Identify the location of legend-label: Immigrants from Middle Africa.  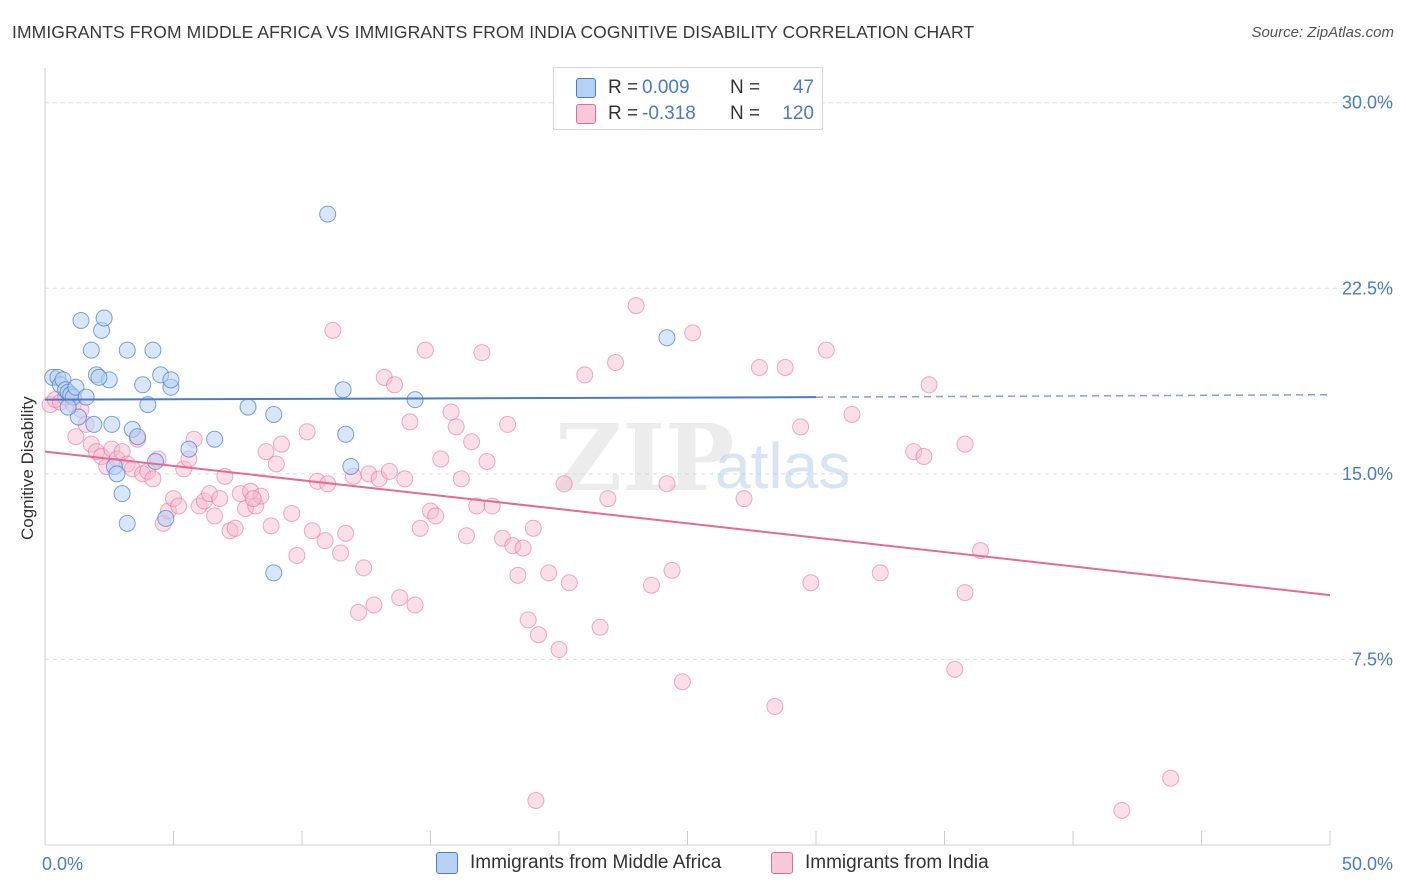
(596, 862).